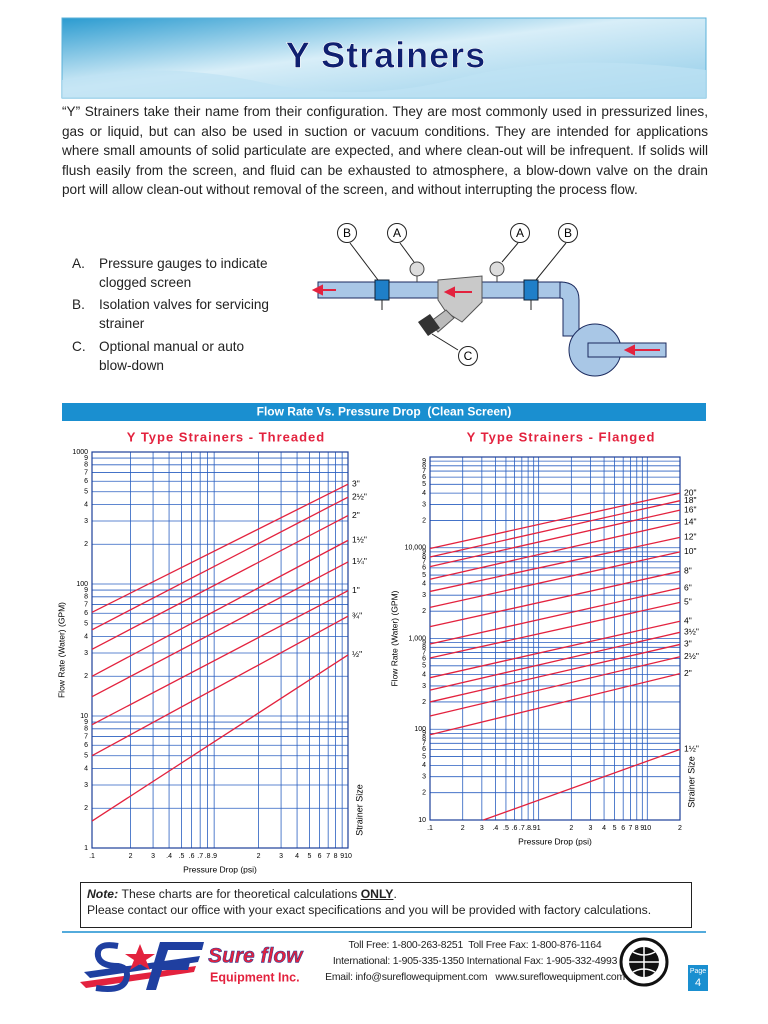  Describe the element at coordinates (417, 638) in the screenshot. I see `y-tick-label: 1,000` at that location.